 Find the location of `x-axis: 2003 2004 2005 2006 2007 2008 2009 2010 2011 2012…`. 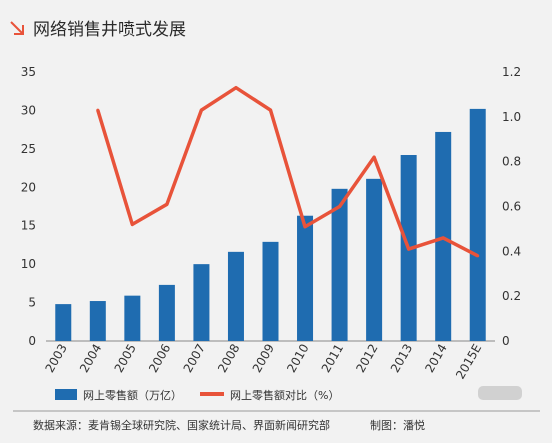

x-axis: 2003 2004 2005 2006 2007 2008 2009 2010 2011 2012… is located at coordinates (263, 362).